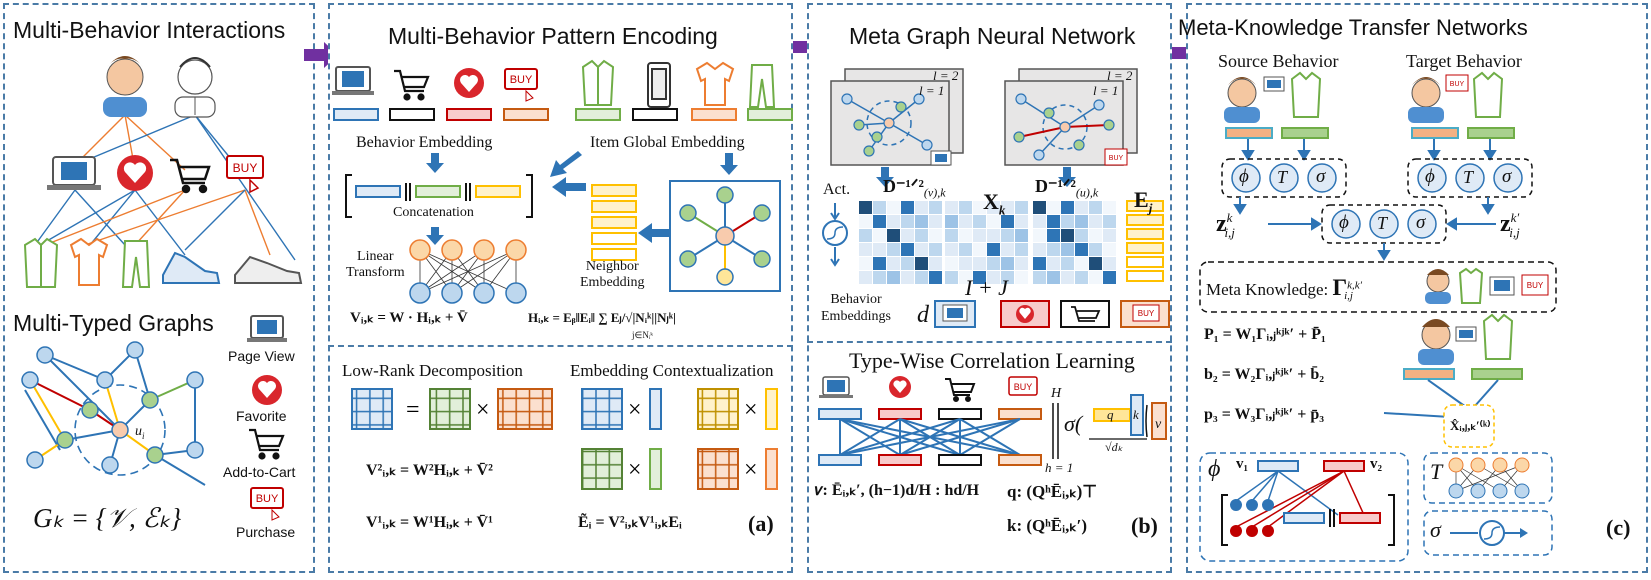 The image size is (1651, 580). I want to click on v-label: v, so click(1158, 424).